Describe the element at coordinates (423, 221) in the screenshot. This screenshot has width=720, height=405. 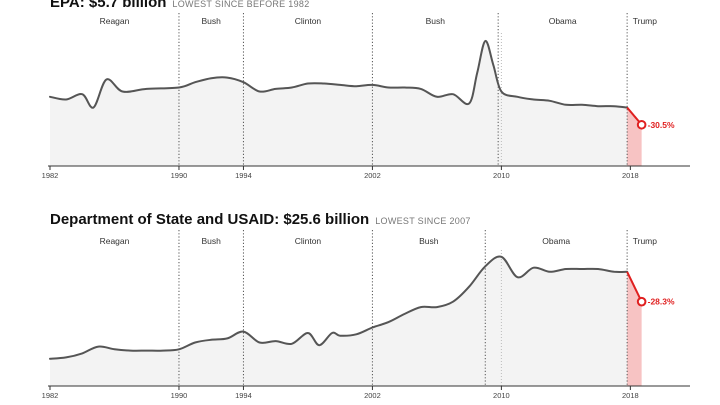
I see `chart-subtitle: LOWEST SINCE 2007` at that location.